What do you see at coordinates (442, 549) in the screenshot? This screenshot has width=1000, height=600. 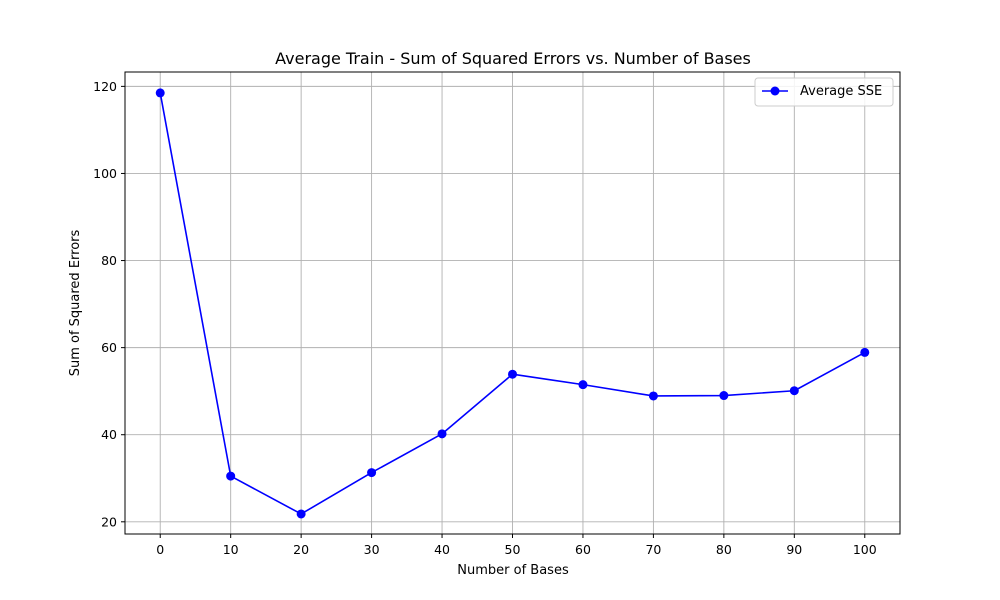 I see `x-tick-label: 40` at bounding box center [442, 549].